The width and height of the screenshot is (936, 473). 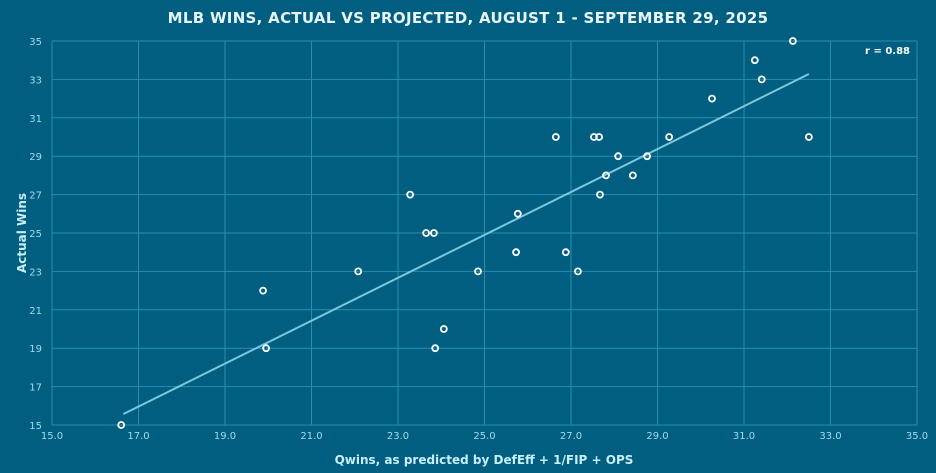 I want to click on y-tick-label: 29, so click(x=35, y=157).